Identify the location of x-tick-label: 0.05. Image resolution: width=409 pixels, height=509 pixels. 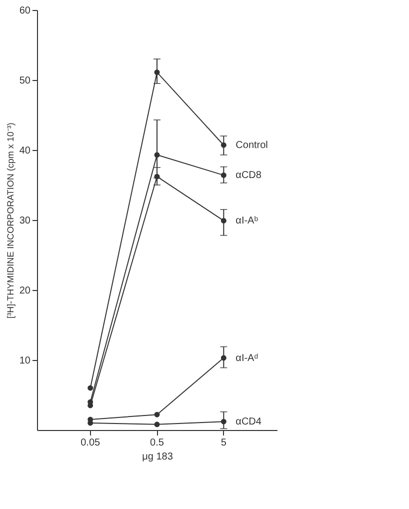
(90, 443).